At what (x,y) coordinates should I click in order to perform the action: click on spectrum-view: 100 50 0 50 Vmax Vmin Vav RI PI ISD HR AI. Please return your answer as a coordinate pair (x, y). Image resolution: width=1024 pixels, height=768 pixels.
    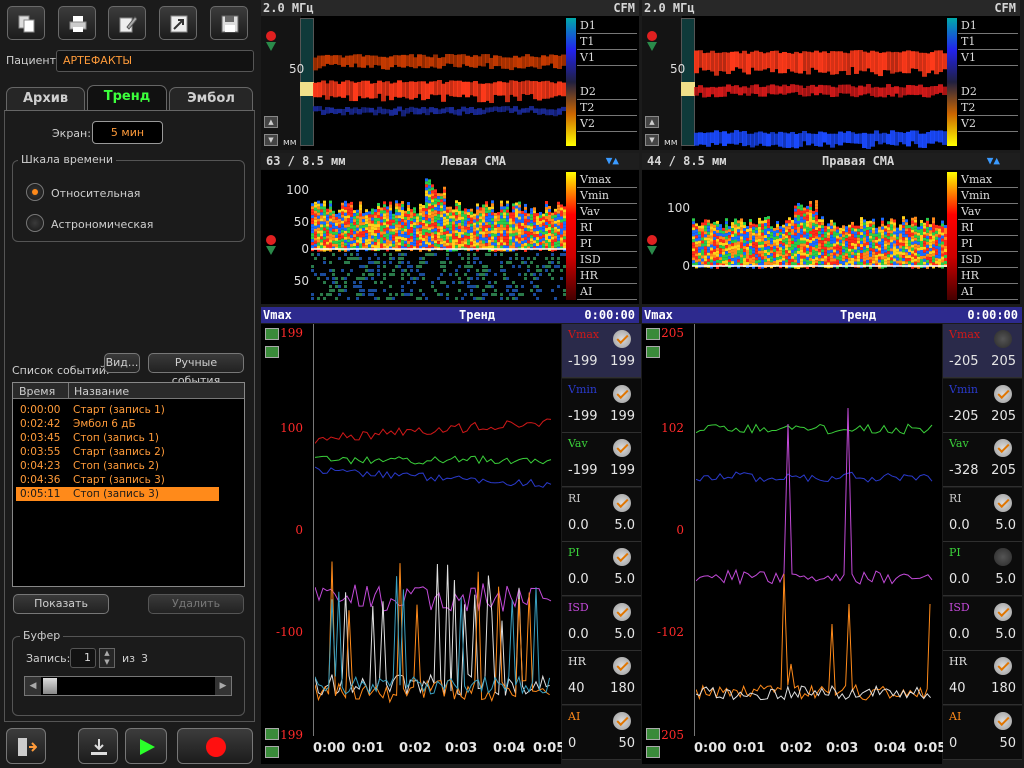
    Looking at the image, I should click on (450, 237).